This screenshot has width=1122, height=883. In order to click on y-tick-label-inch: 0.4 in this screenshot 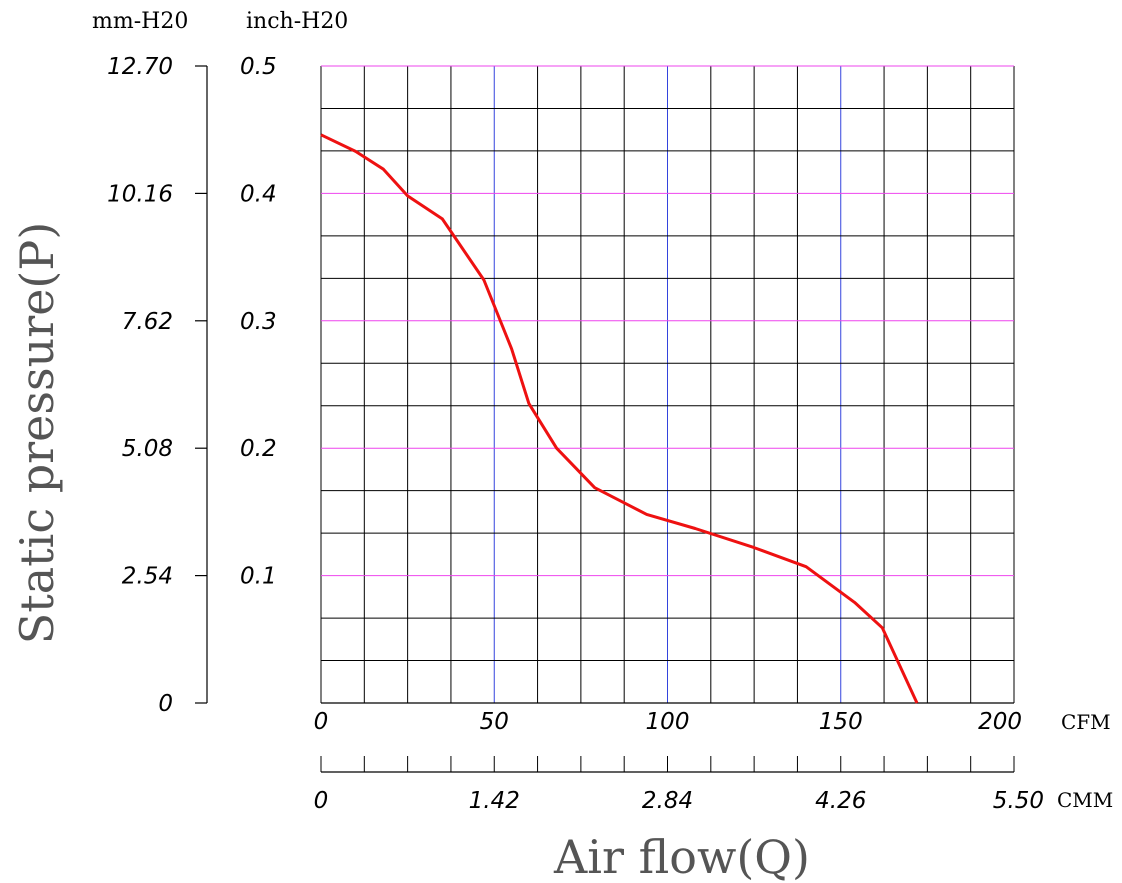, I will do `click(258, 194)`.